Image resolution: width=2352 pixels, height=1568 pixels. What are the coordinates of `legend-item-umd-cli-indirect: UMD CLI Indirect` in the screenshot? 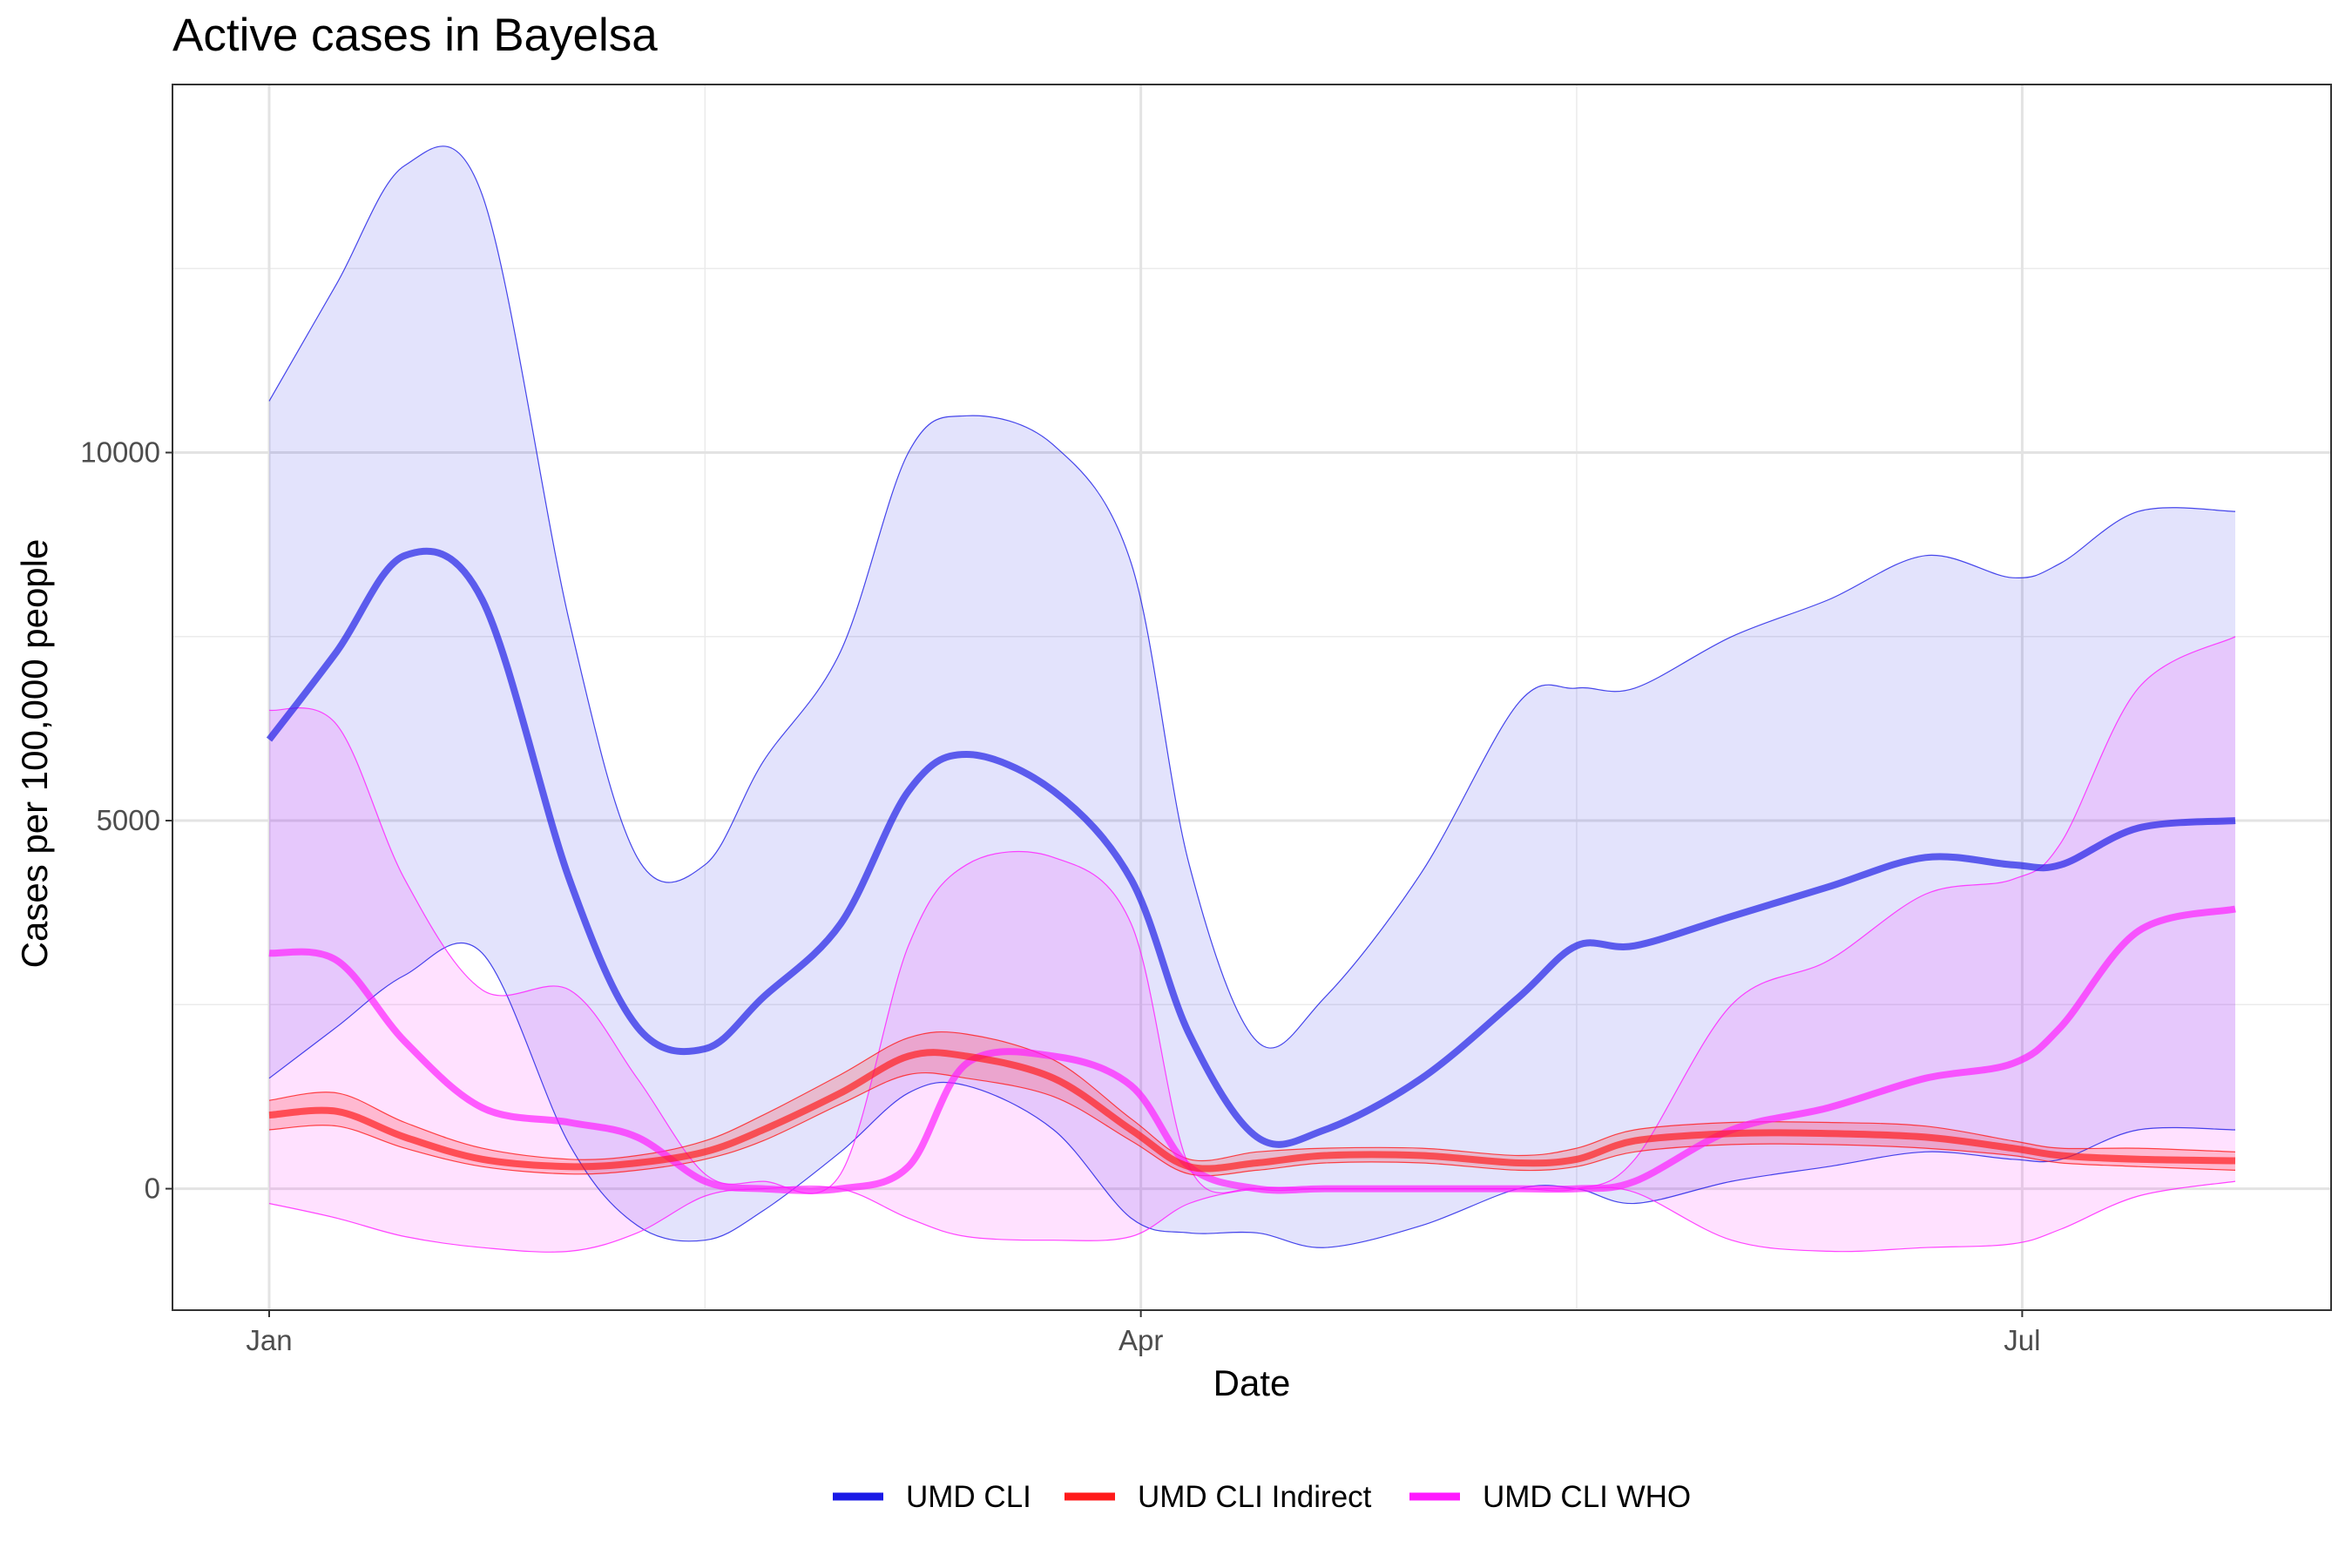 It's located at (1218, 1497).